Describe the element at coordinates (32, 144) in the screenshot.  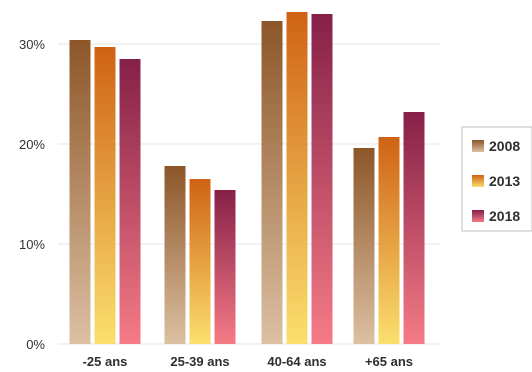
I see `y-tick-label: 20%` at that location.